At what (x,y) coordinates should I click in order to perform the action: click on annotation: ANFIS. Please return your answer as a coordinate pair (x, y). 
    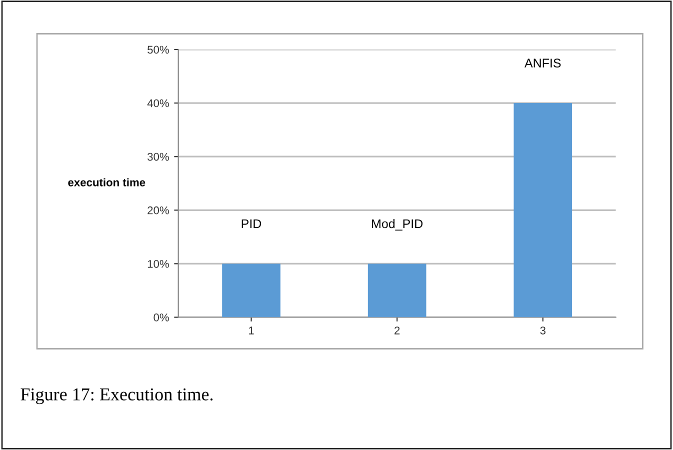
    Looking at the image, I should click on (542, 63).